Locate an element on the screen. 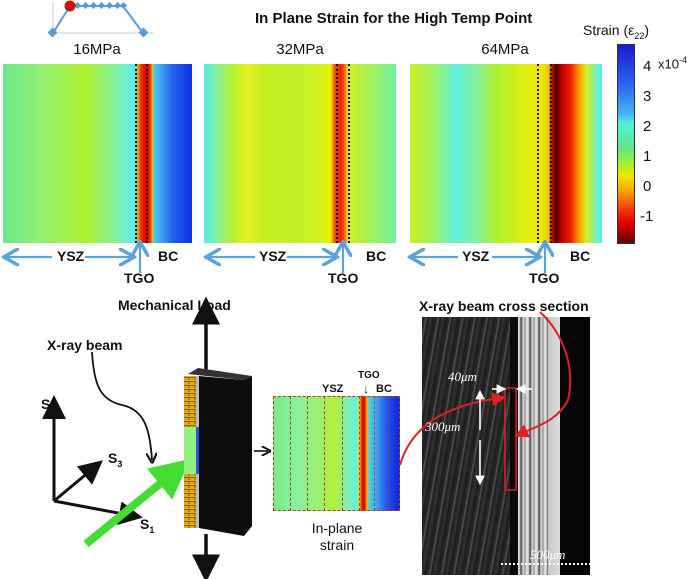 The width and height of the screenshot is (700, 579). heatmap-16mpa is located at coordinates (97, 153).